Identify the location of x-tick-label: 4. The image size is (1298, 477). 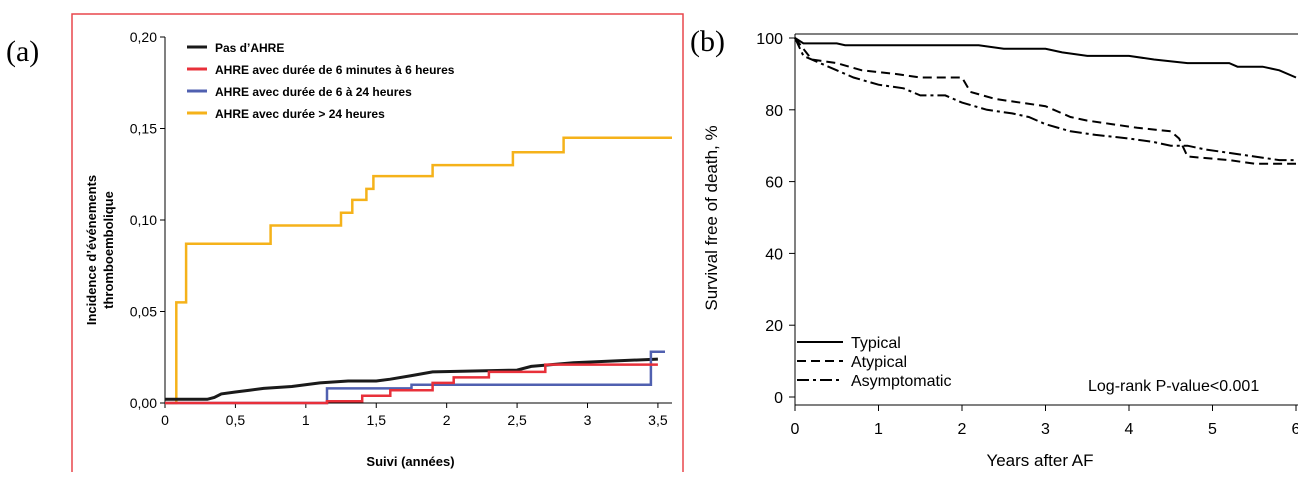
(1129, 429).